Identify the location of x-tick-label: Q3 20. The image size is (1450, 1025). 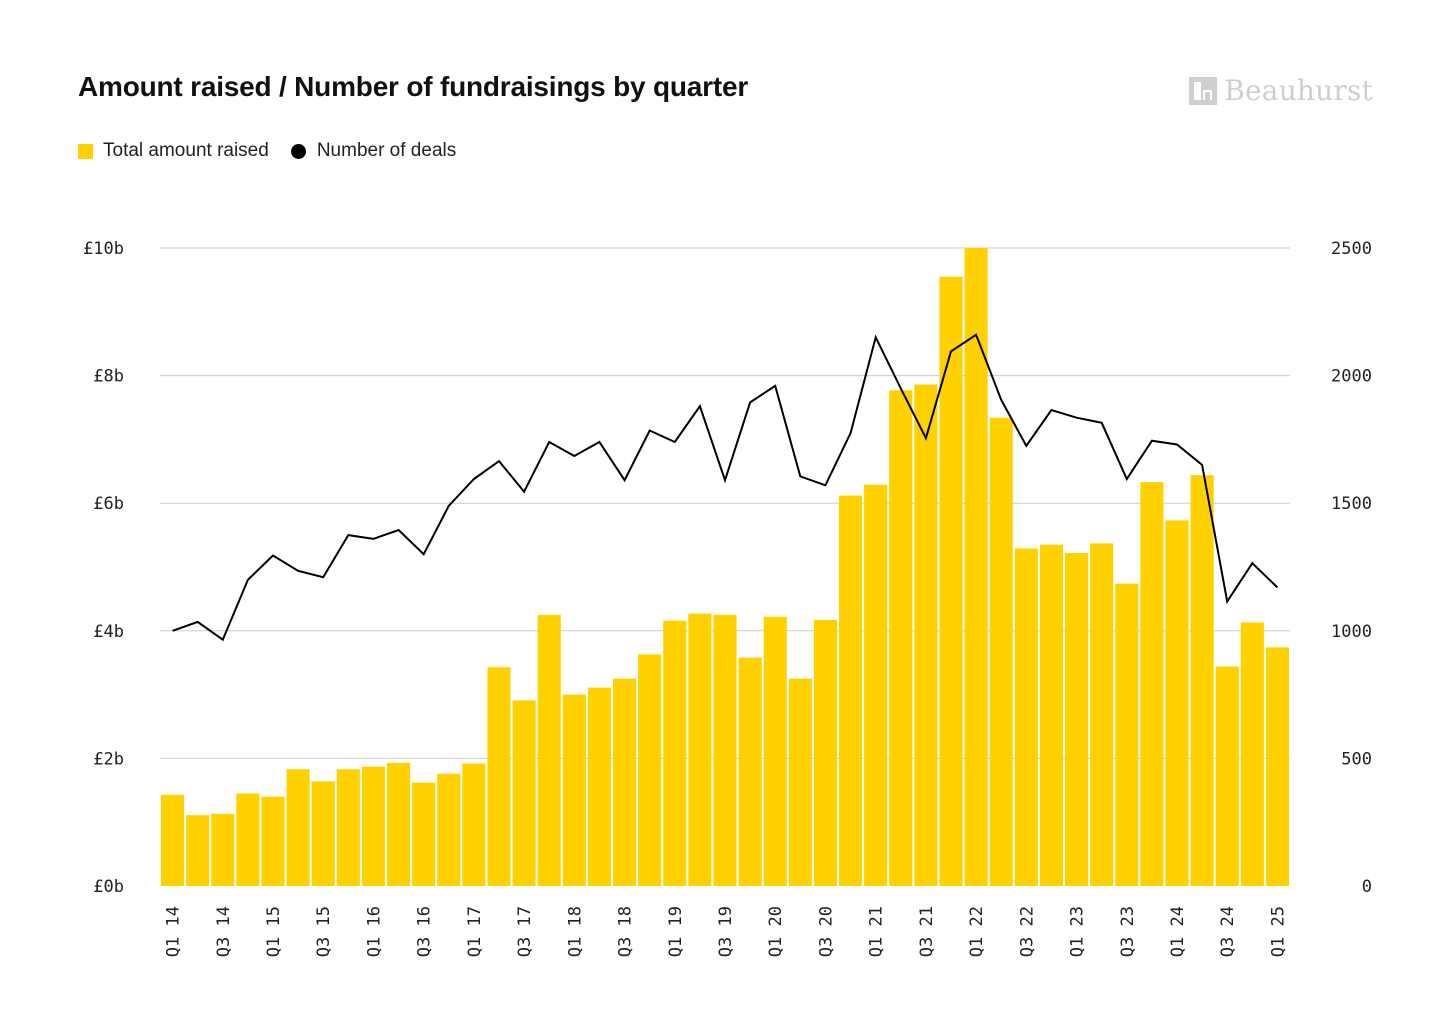
(826, 931).